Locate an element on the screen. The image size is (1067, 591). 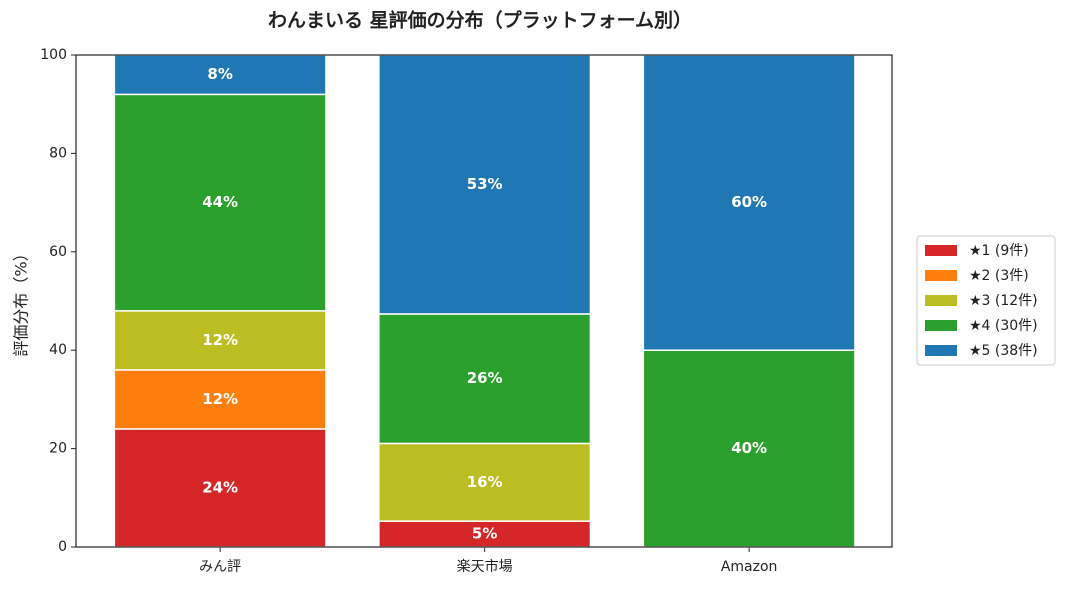
y-tick-label: 0 is located at coordinates (62, 547).